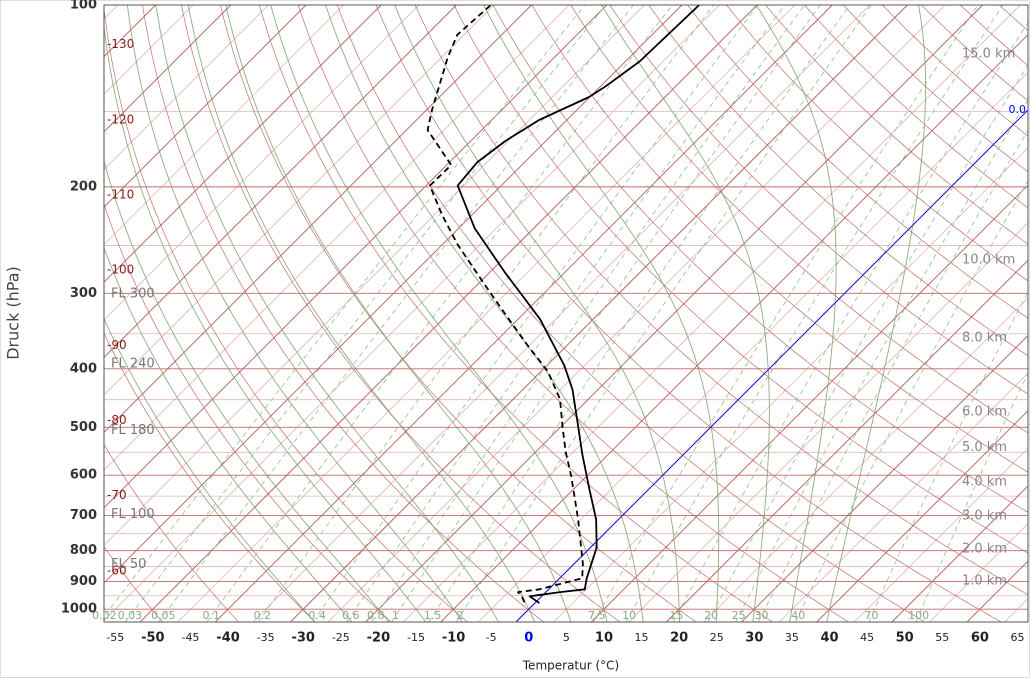  Describe the element at coordinates (491, 637) in the screenshot. I see `x-tick-label: -5` at that location.